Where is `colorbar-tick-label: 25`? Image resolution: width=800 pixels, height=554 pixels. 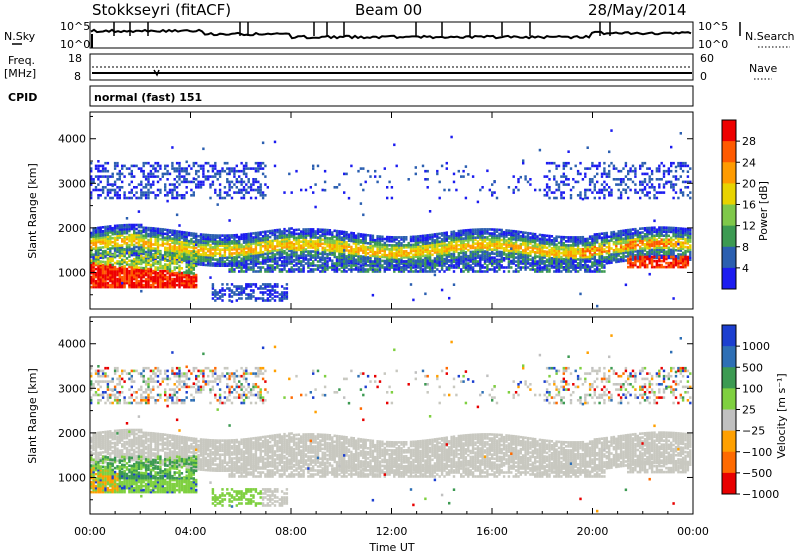
colorbar-tick-label: 25 is located at coordinates (749, 410).